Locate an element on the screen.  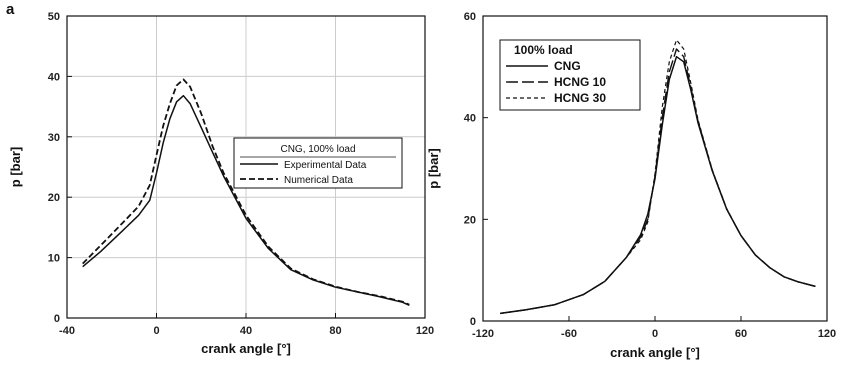
y-tick-label: 30 is located at coordinates (54, 138).